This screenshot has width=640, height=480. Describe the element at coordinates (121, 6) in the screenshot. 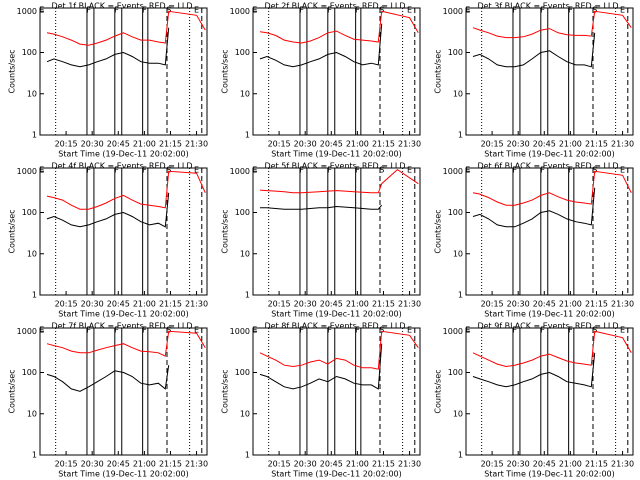

I see `chart-title: Det 1f BLACK = Events, RED = LLD` at that location.